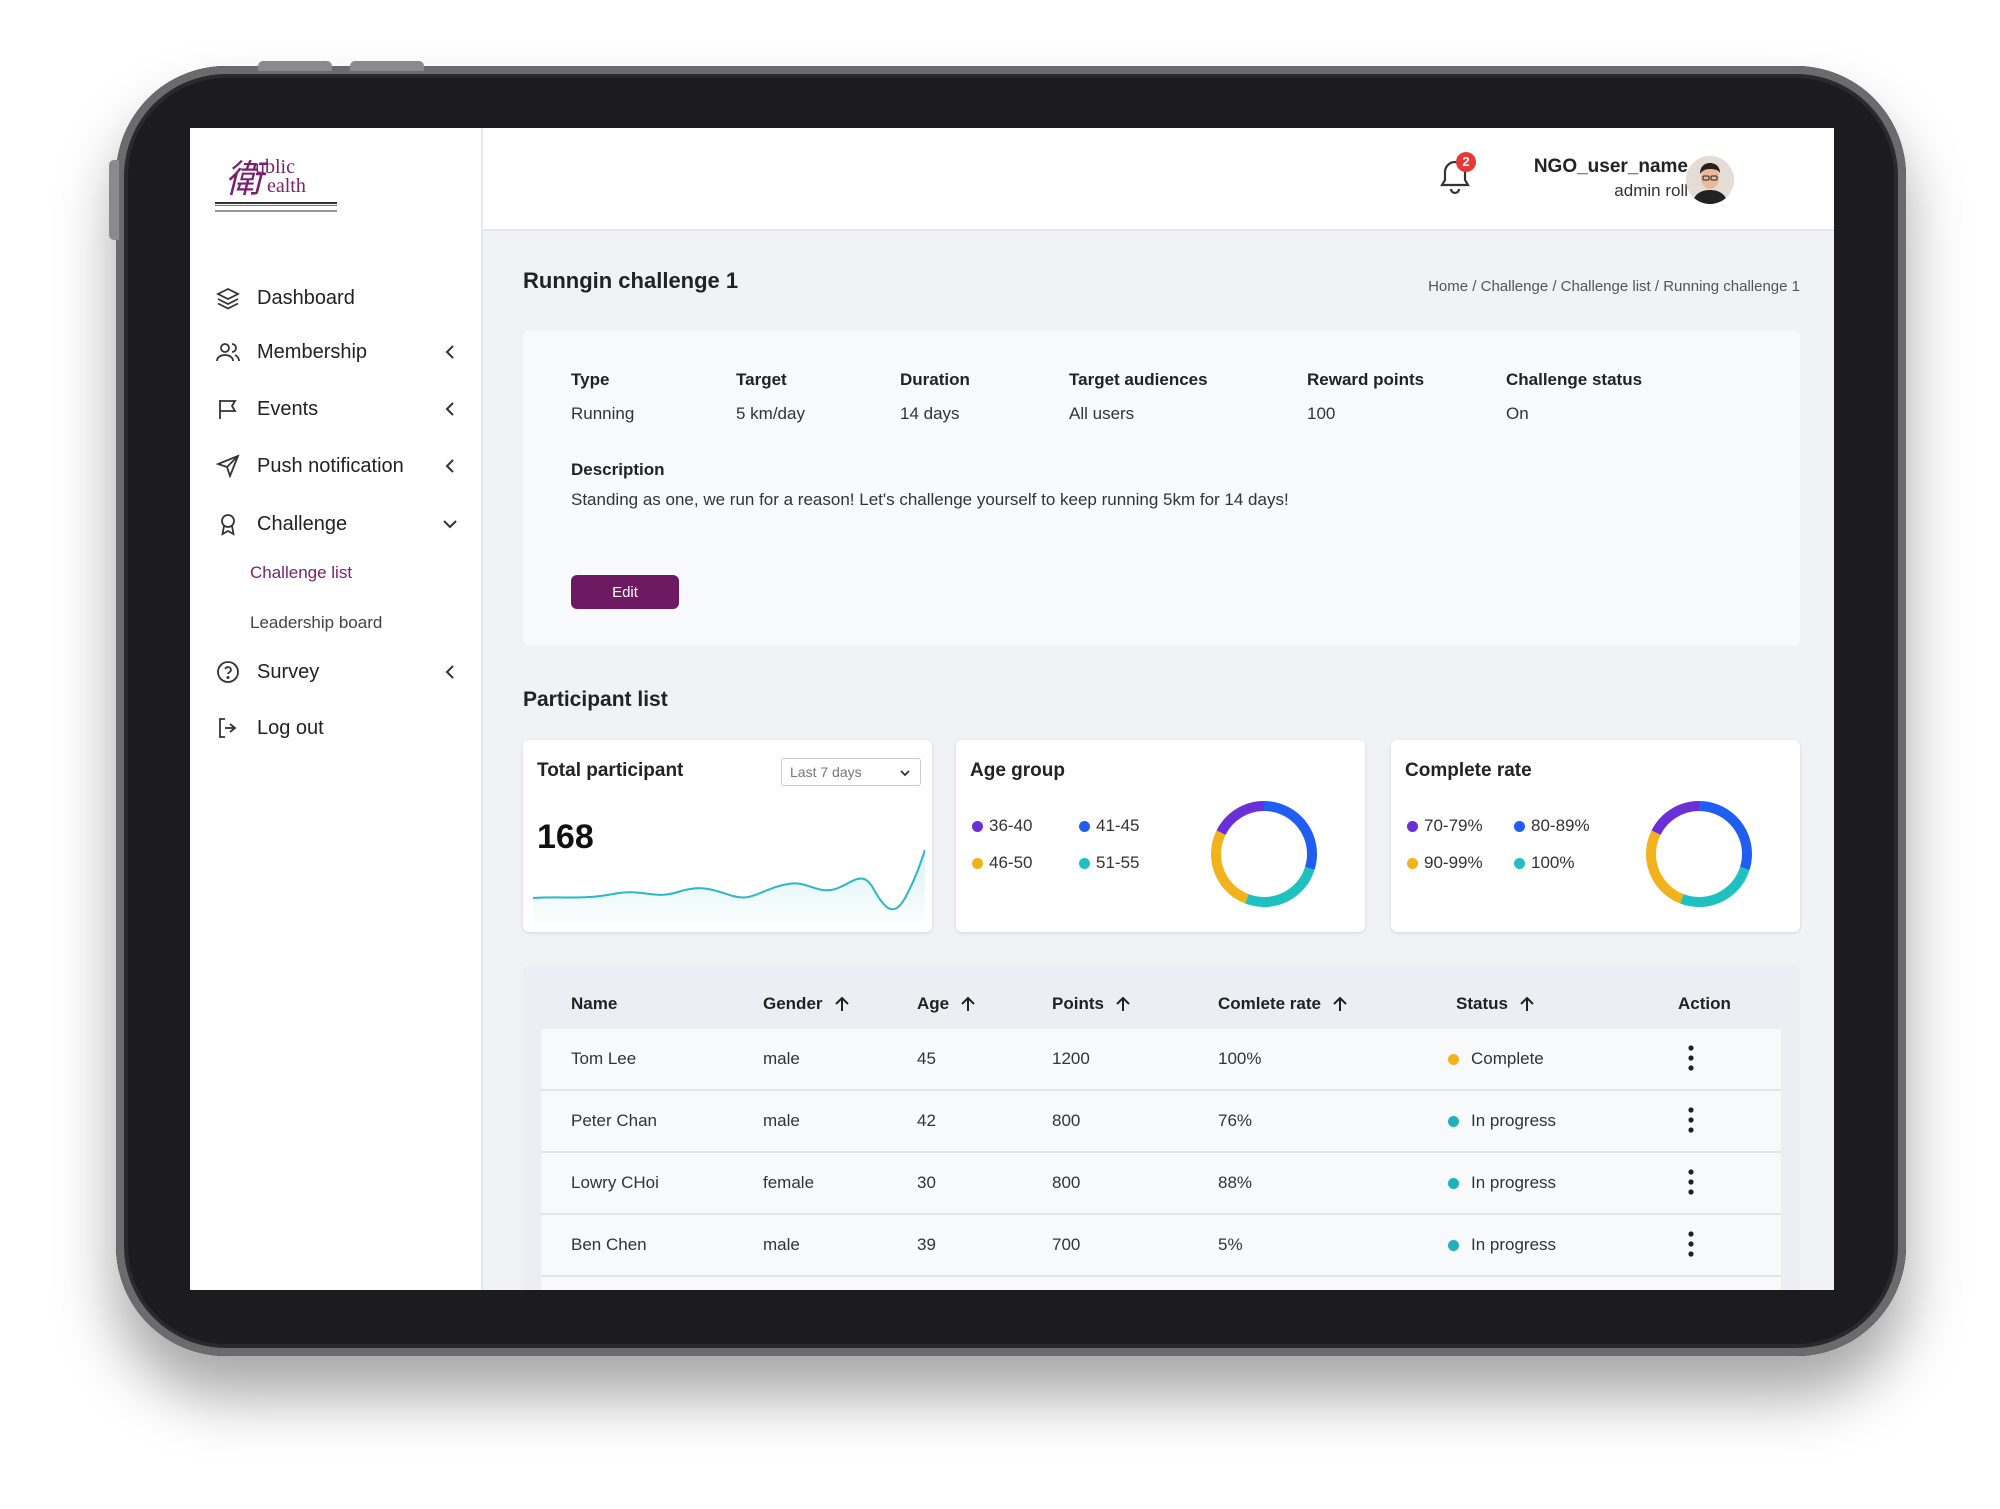 The image size is (2000, 1509). I want to click on column-header-label: Name, so click(594, 1003).